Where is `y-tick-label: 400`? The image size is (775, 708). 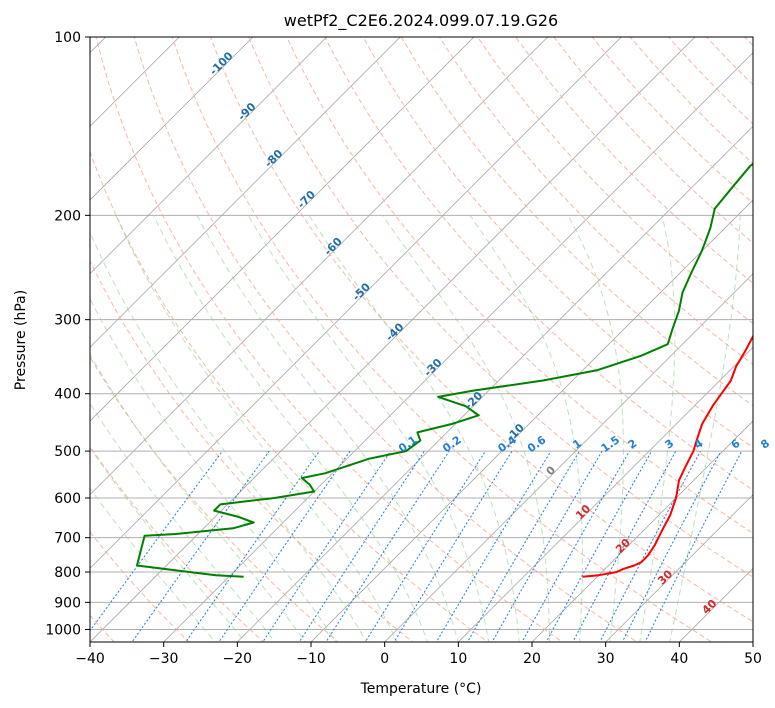 y-tick-label: 400 is located at coordinates (67, 395).